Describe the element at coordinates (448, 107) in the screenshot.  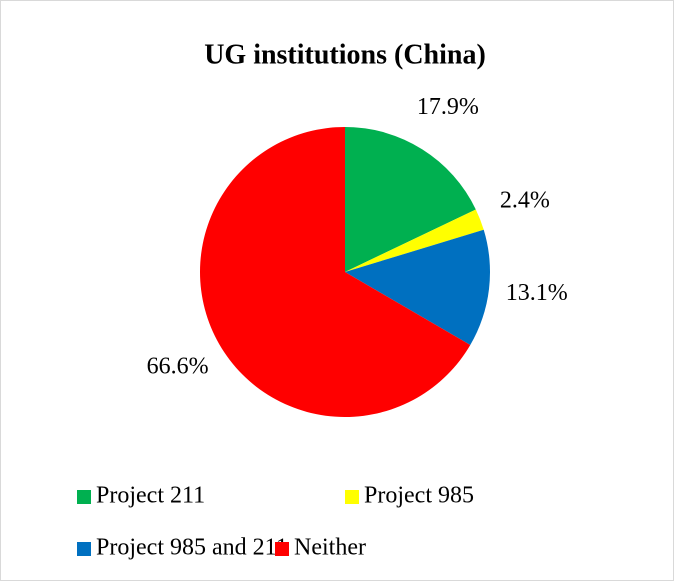
I see `data-label: 17.9%` at that location.